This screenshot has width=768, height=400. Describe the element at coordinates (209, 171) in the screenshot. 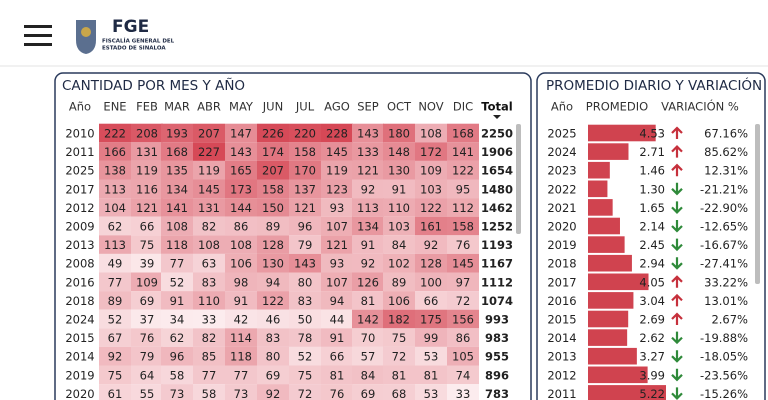

I see `cell-value: 119` at that location.